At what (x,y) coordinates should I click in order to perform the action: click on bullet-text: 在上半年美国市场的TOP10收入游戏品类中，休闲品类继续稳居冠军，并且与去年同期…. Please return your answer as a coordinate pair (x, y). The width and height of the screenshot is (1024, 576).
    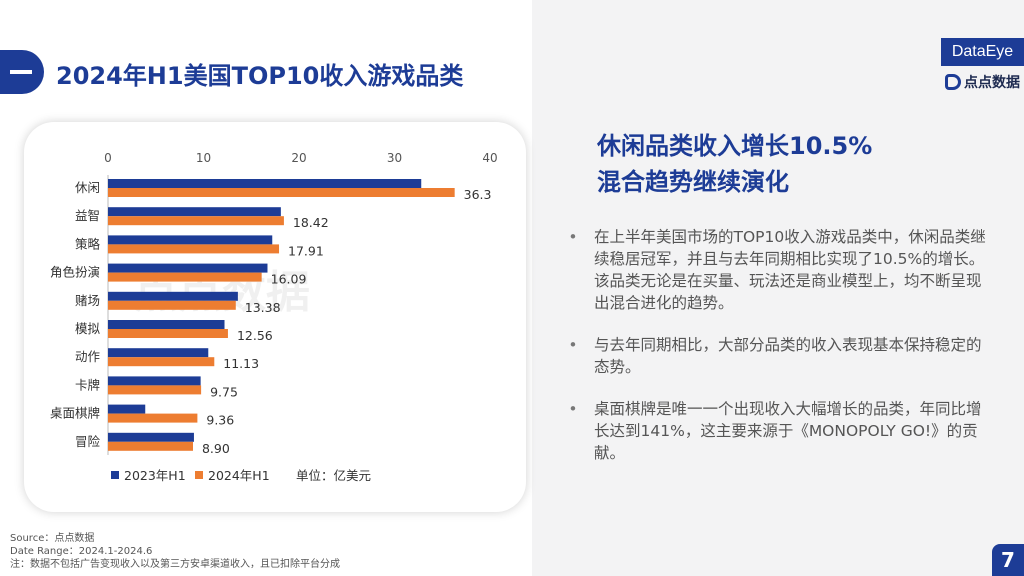
    Looking at the image, I should click on (790, 270).